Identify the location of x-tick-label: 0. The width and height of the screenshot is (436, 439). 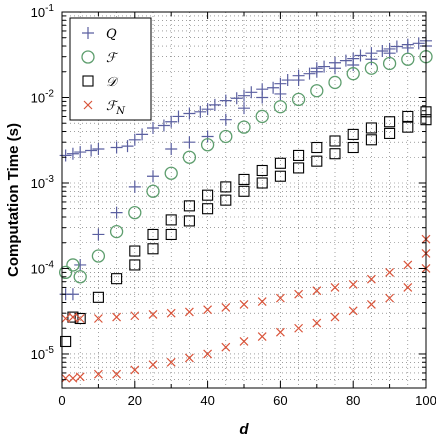
(61, 400).